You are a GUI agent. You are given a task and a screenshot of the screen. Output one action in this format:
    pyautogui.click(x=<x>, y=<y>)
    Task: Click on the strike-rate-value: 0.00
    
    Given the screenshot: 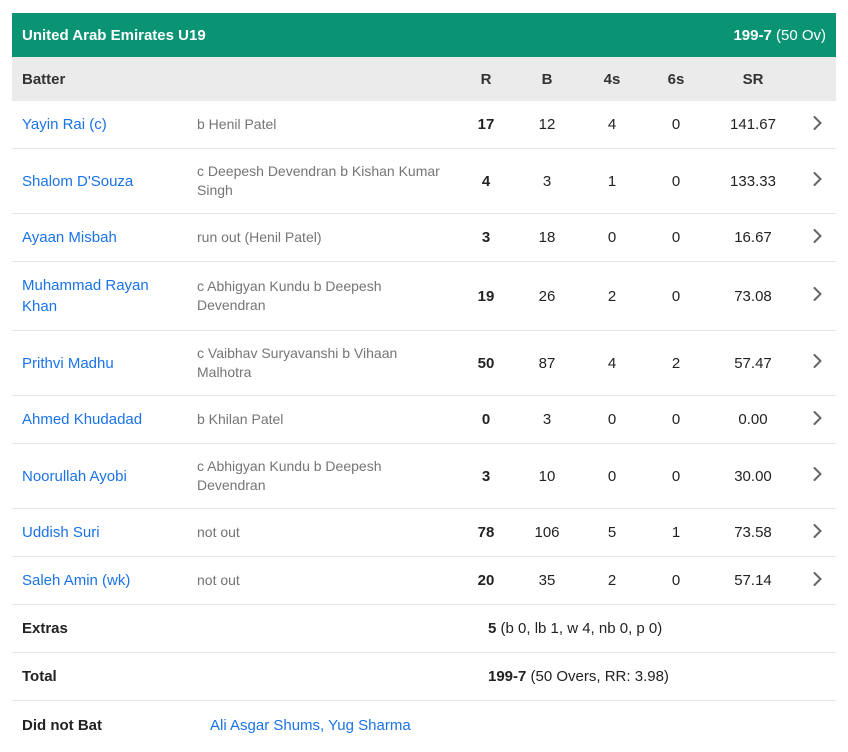 What is the action you would take?
    pyautogui.click(x=753, y=419)
    